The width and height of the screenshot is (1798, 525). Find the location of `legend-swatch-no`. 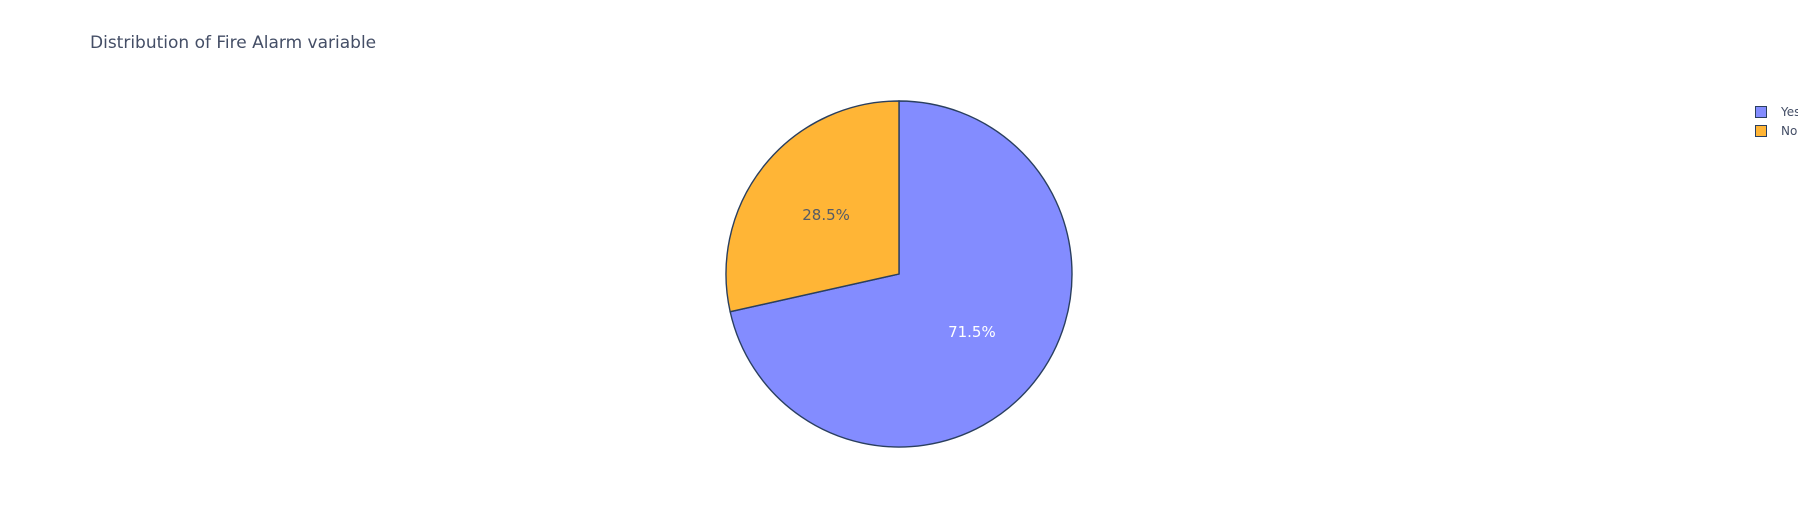

legend-swatch-no is located at coordinates (1761, 131).